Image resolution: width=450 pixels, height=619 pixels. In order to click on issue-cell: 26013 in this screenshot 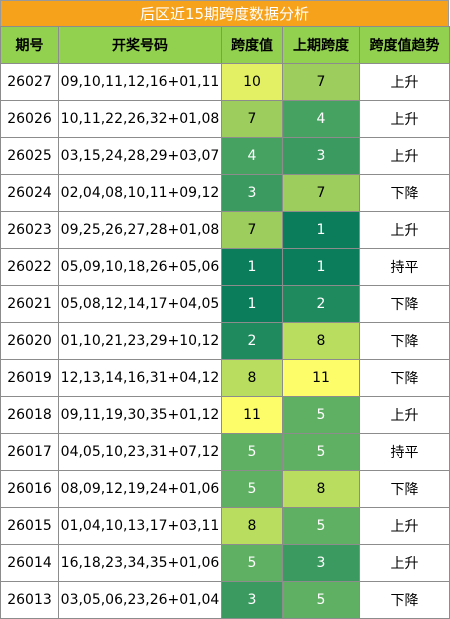, I will do `click(29, 600)`.